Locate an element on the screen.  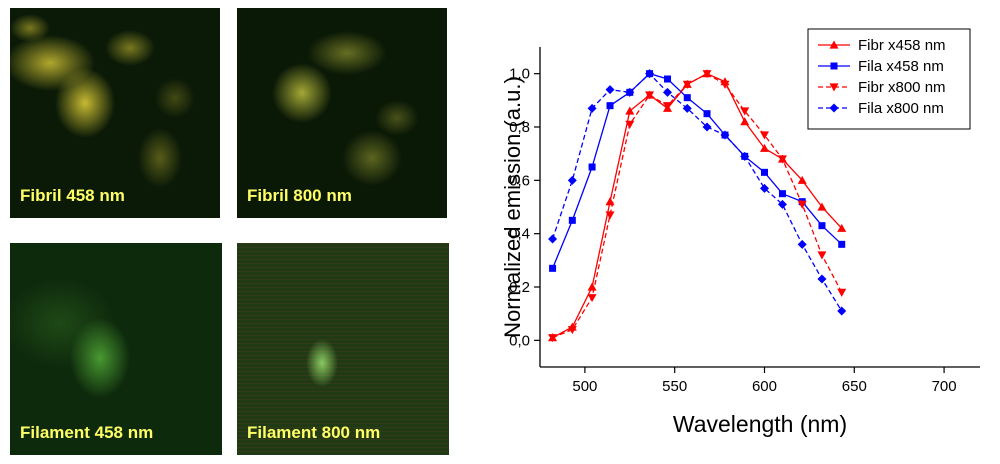
panel-label: Fibril 800 nm is located at coordinates (299, 195).